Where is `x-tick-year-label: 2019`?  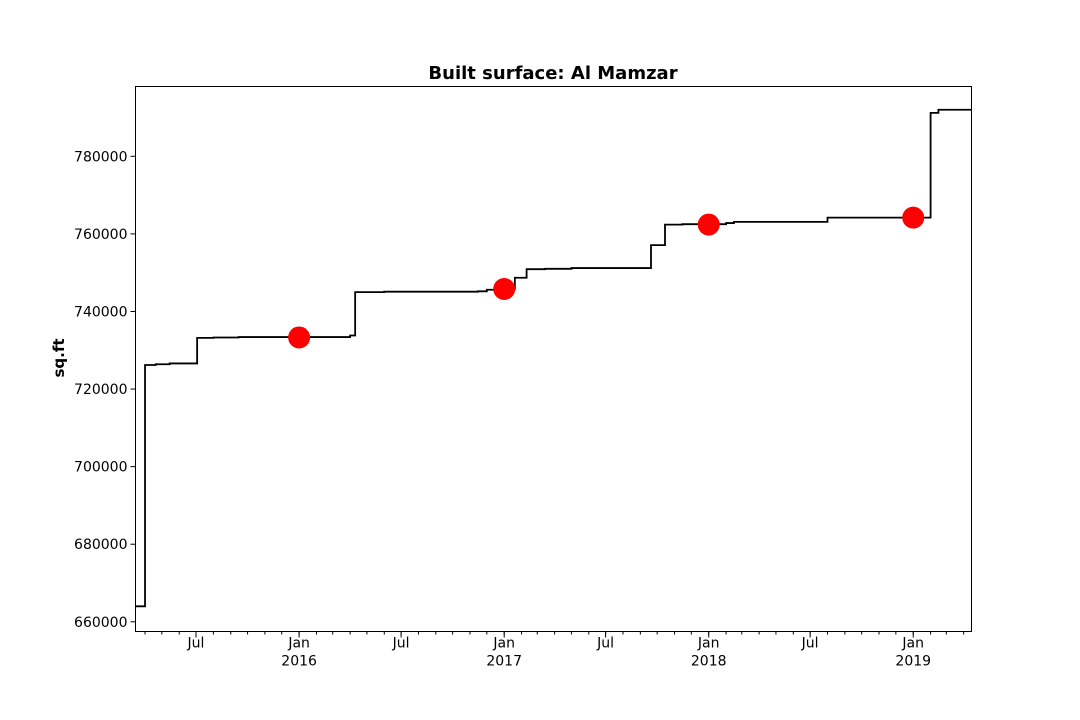
x-tick-year-label: 2019 is located at coordinates (913, 662).